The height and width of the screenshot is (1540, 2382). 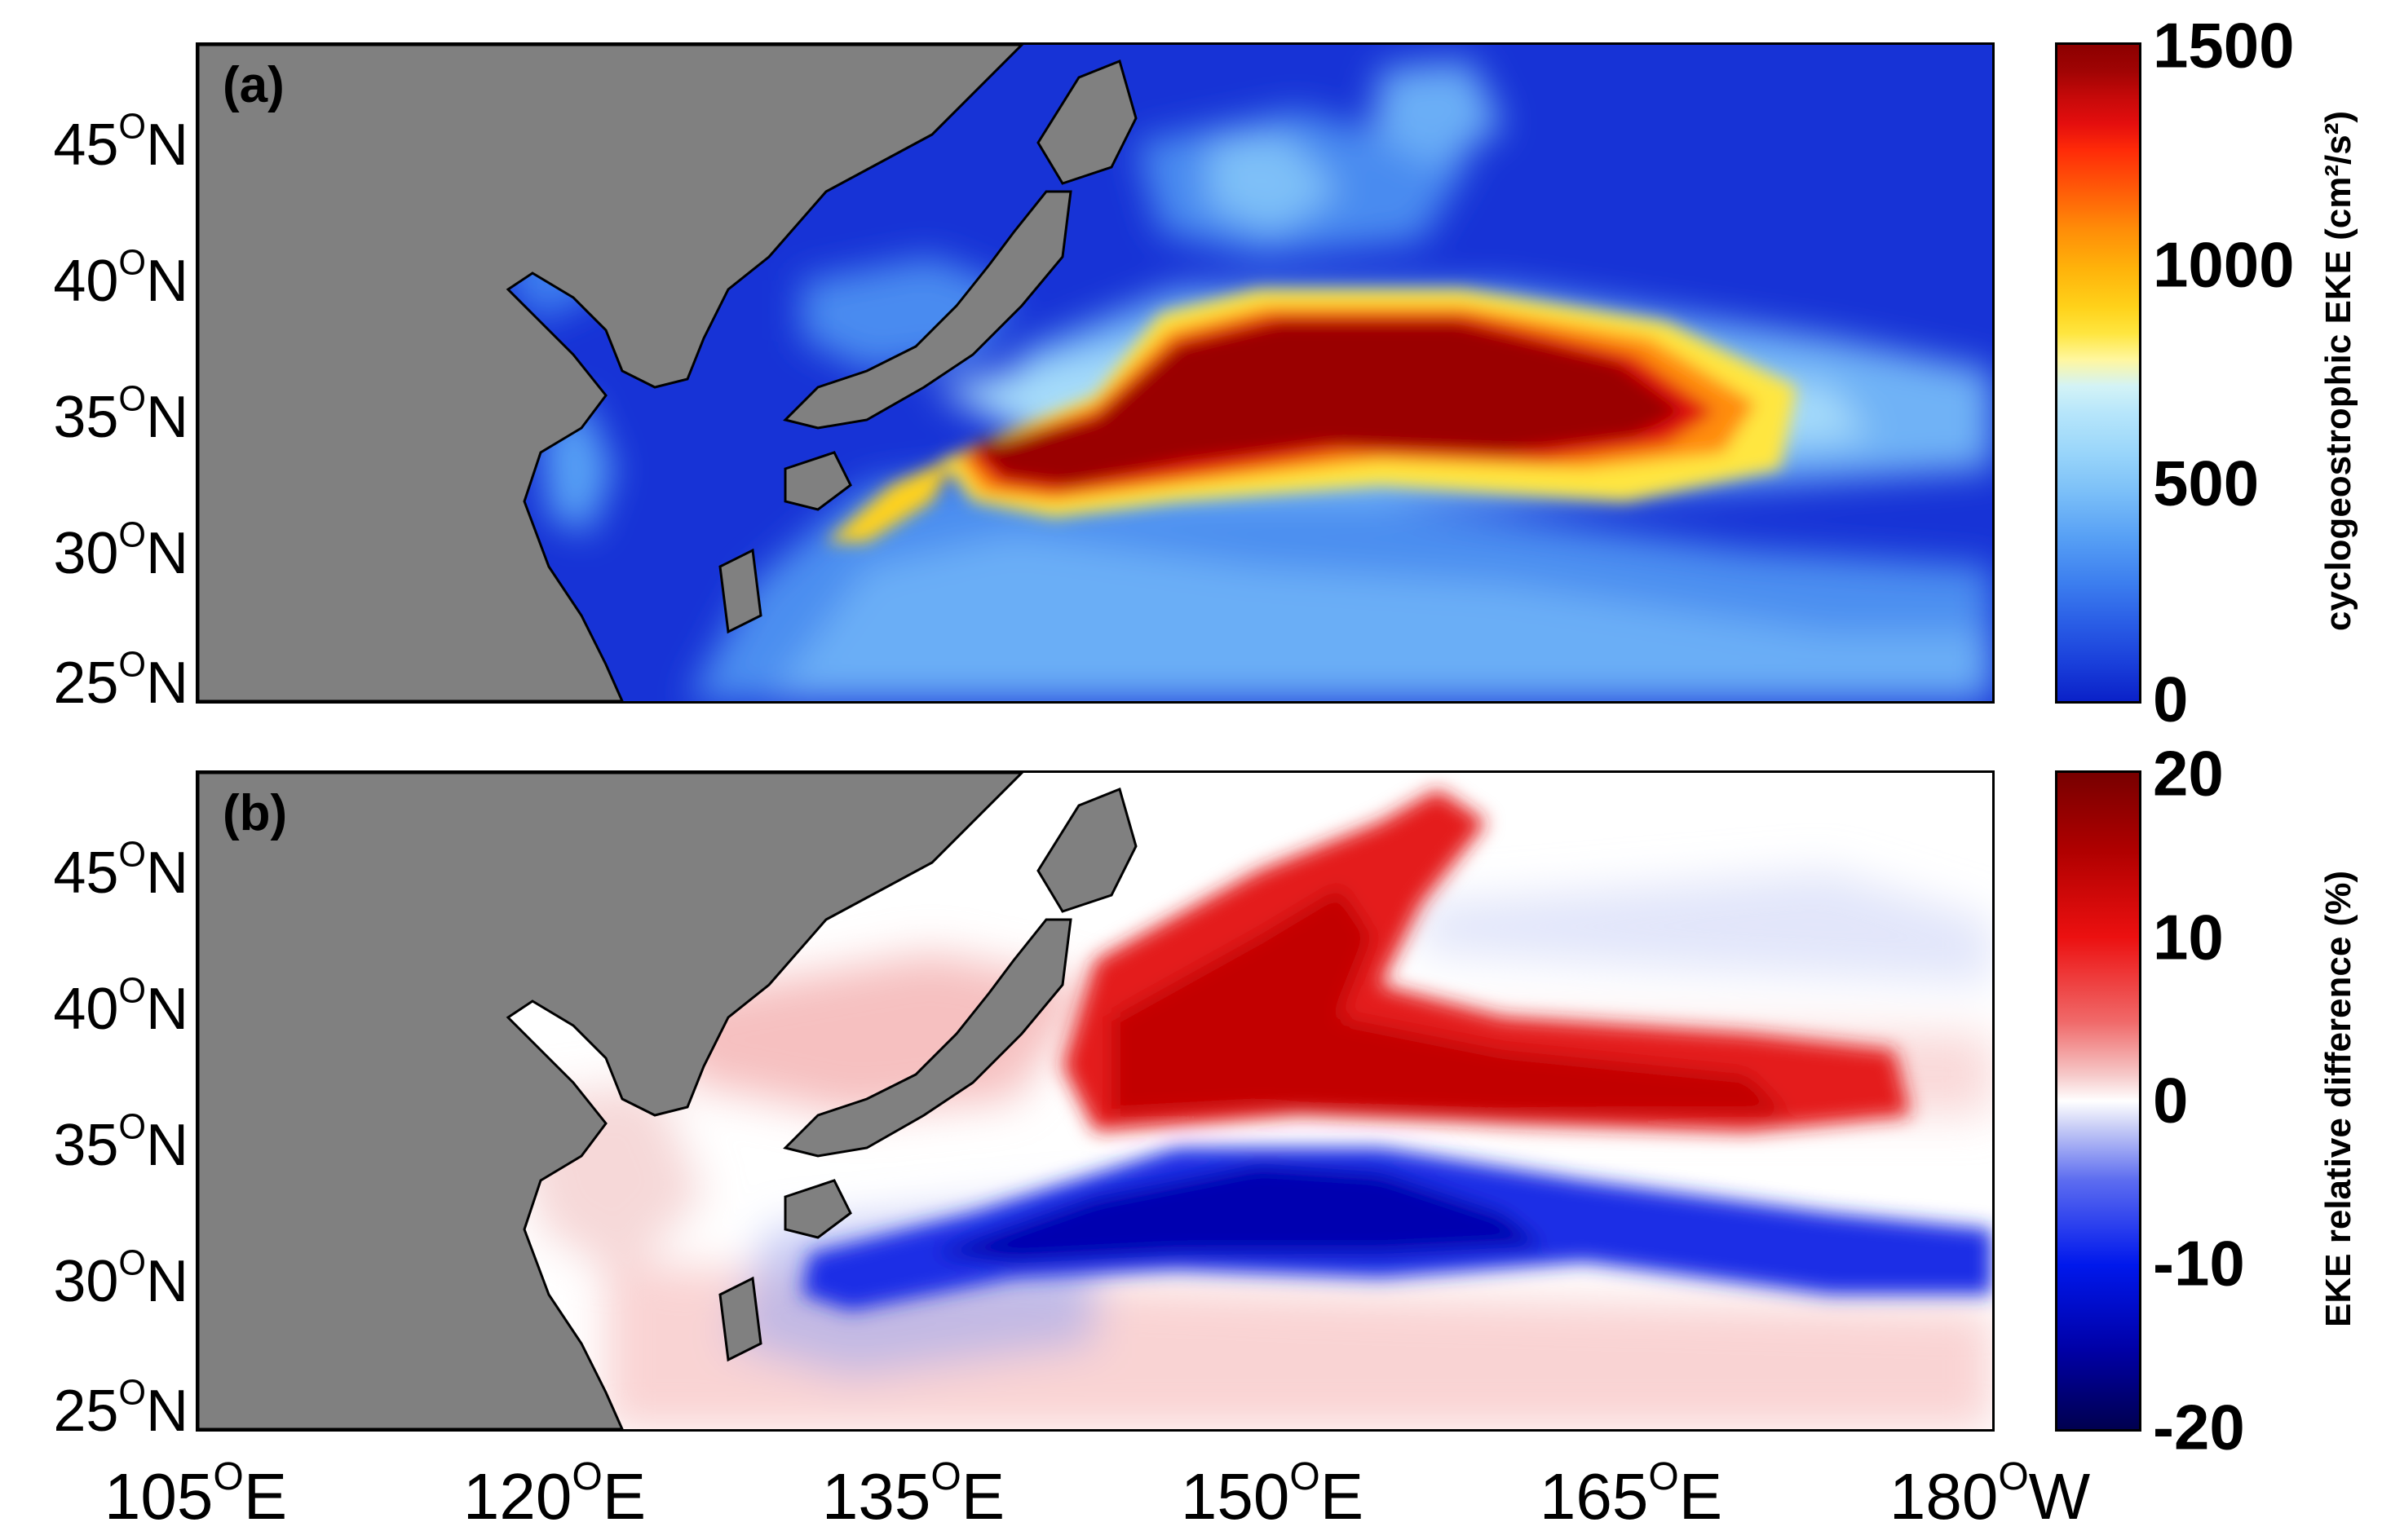 I want to click on colorbar-eke, so click(x=2098, y=373).